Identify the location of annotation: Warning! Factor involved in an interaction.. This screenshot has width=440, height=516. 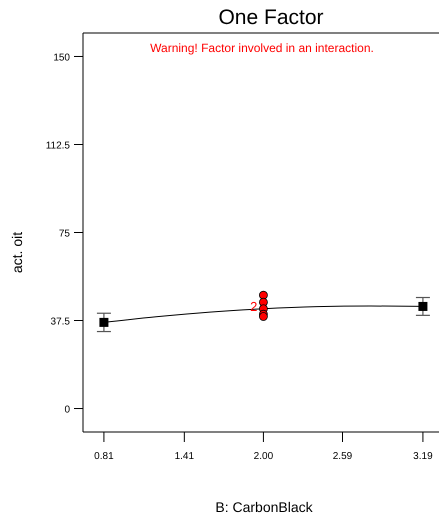
(262, 48).